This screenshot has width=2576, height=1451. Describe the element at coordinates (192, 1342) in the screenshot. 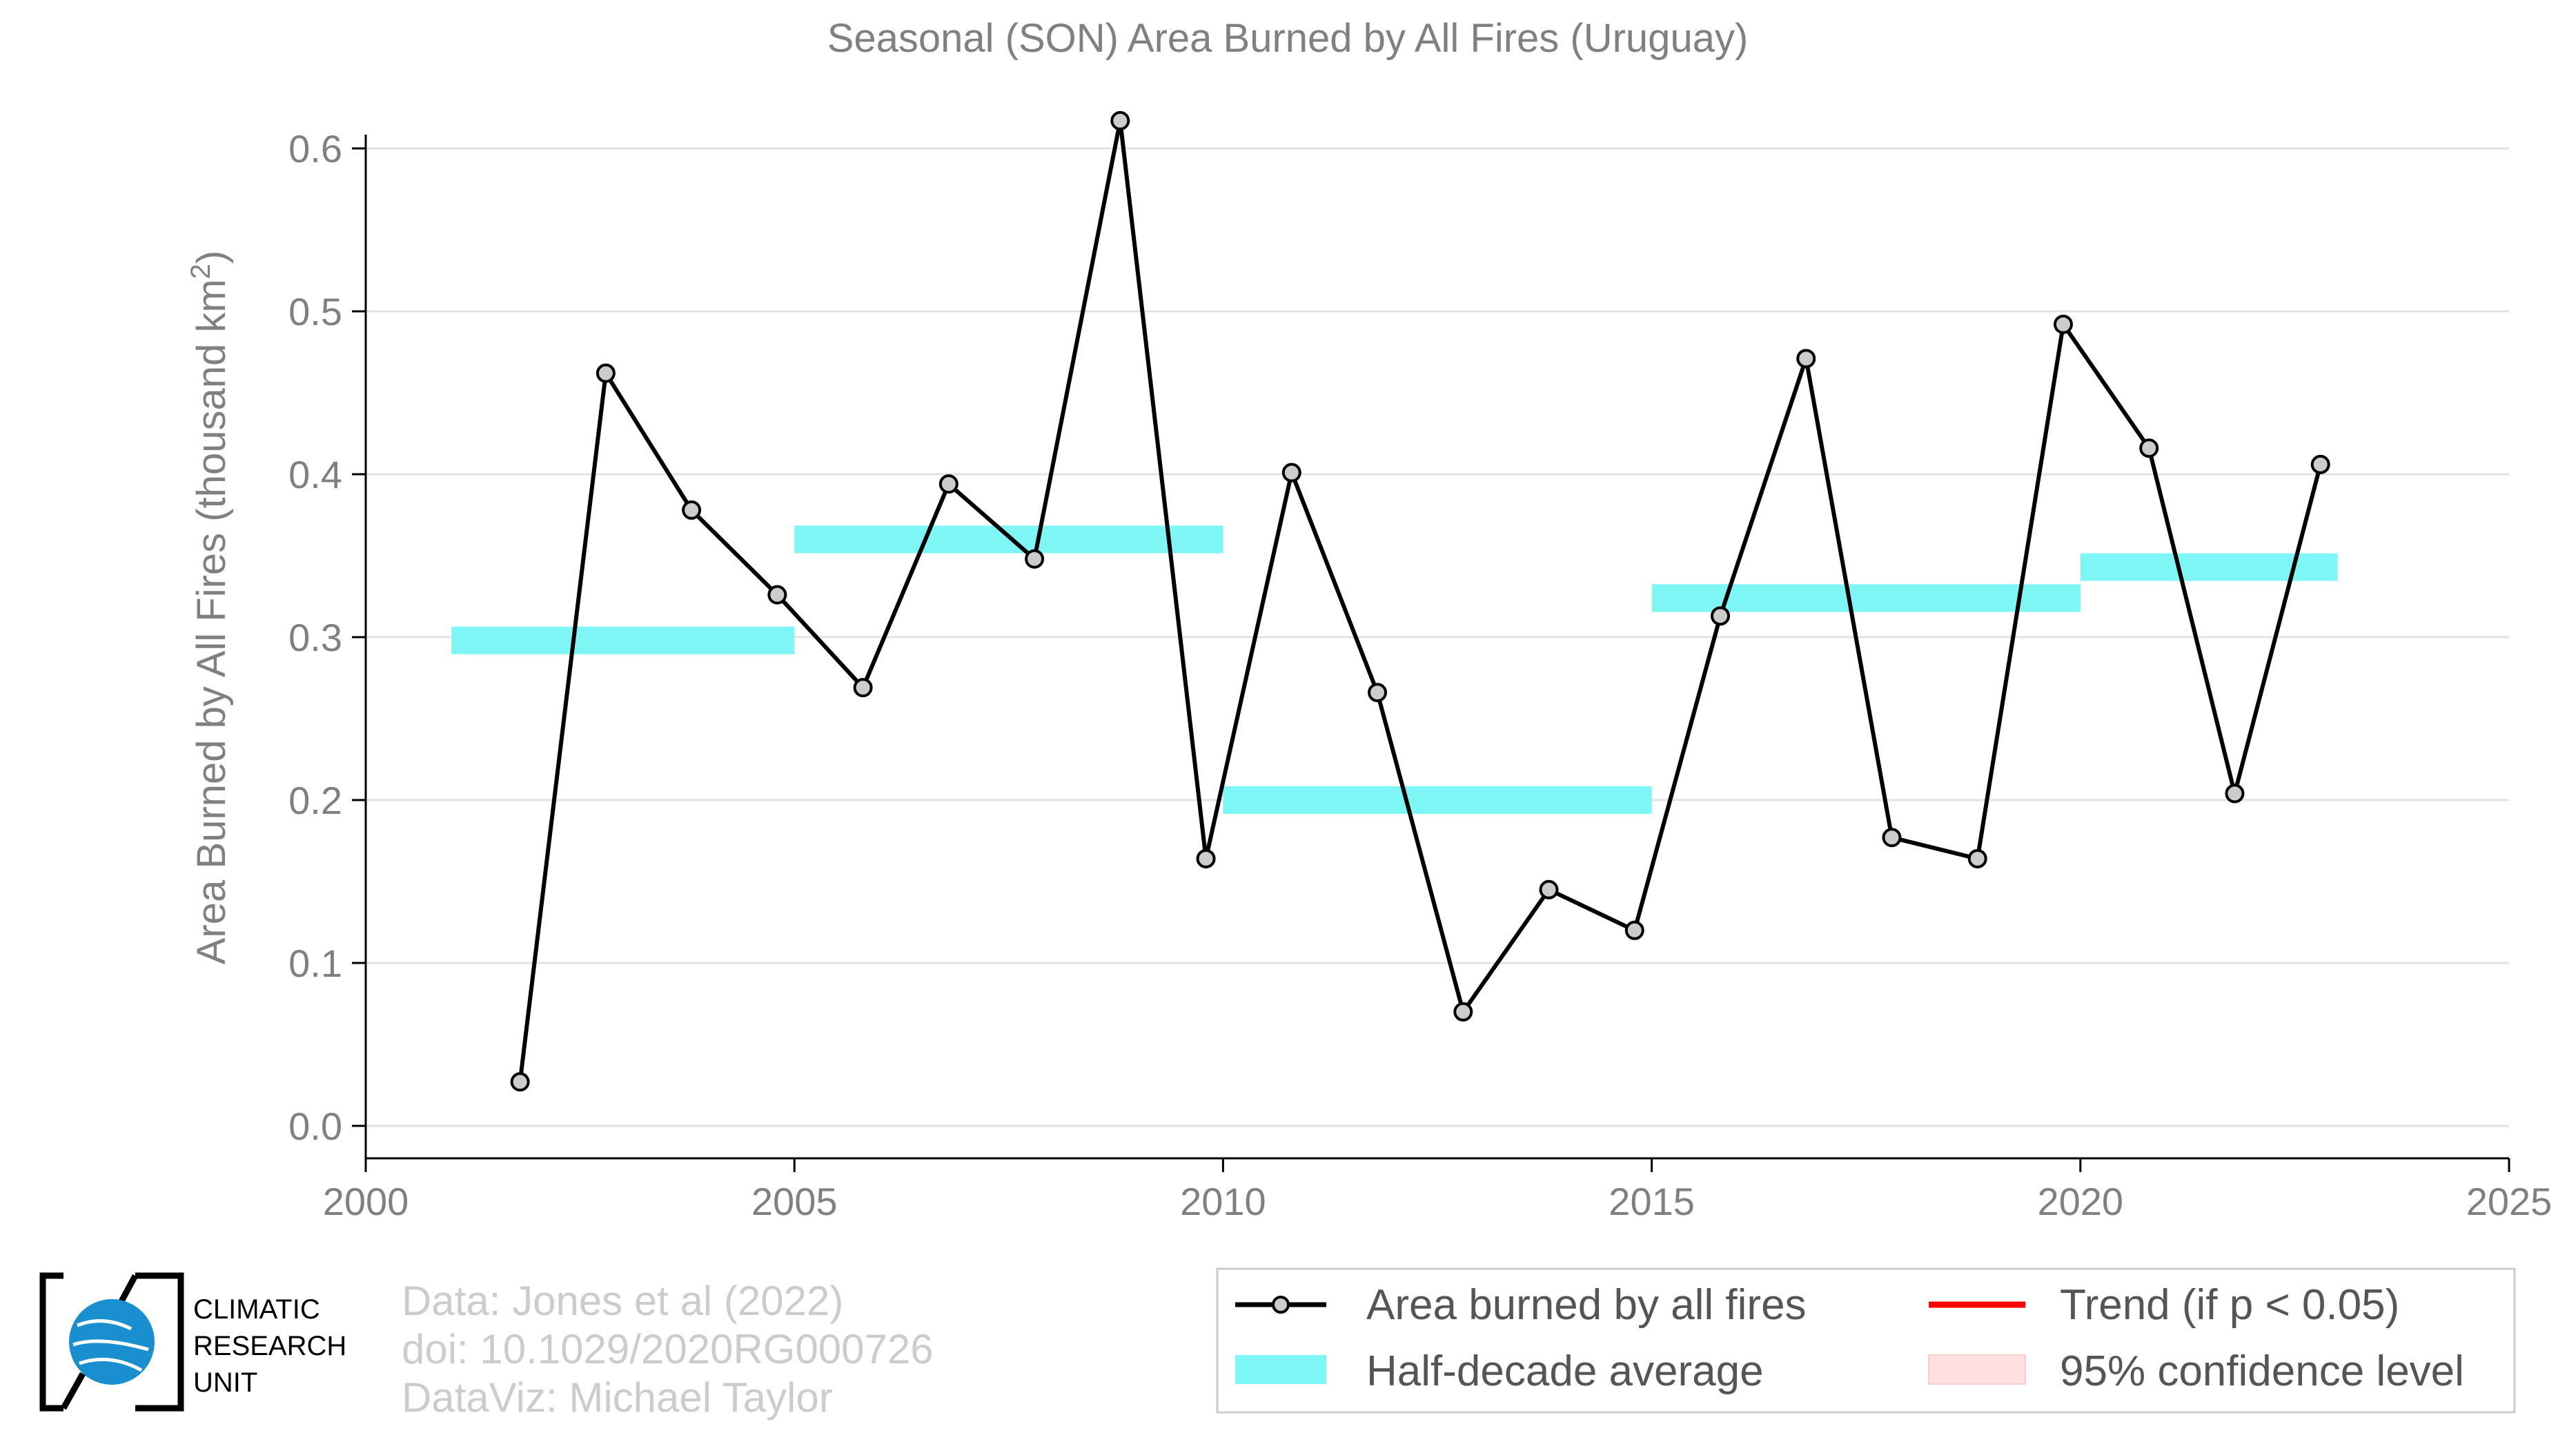

I see `cru-logo: CLIMATIC RESEARCH UNIT` at that location.